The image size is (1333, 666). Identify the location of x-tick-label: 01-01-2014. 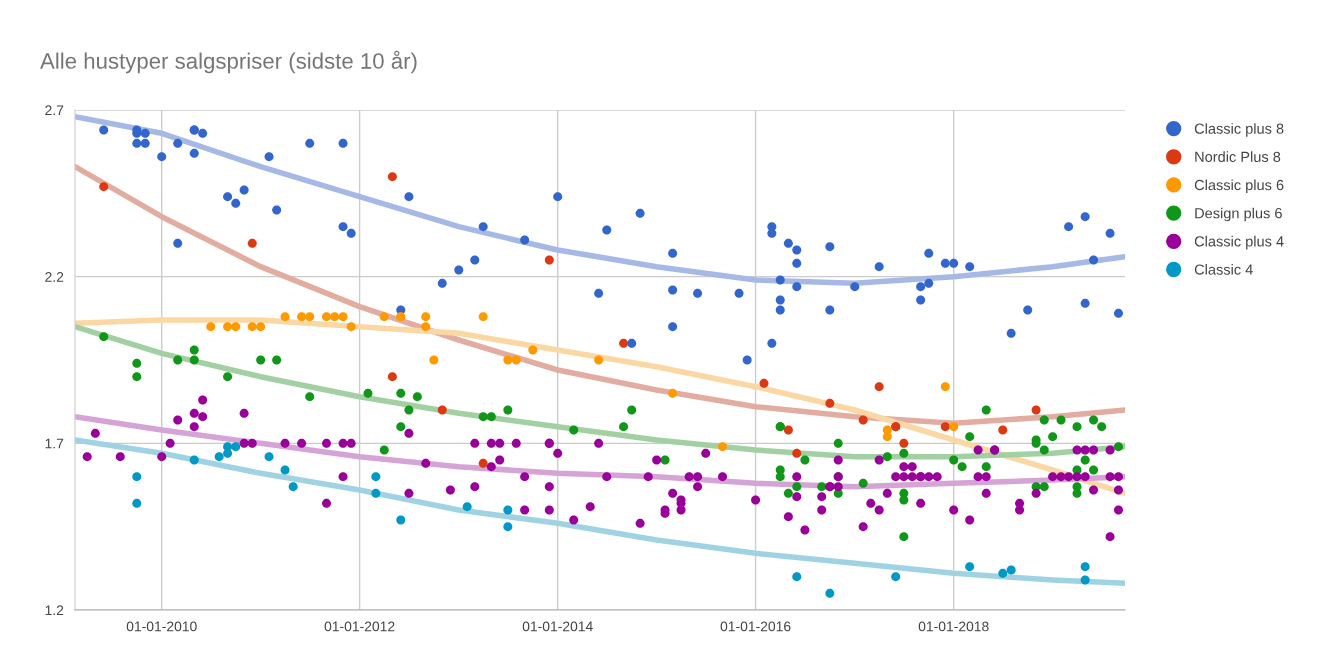
(557, 626).